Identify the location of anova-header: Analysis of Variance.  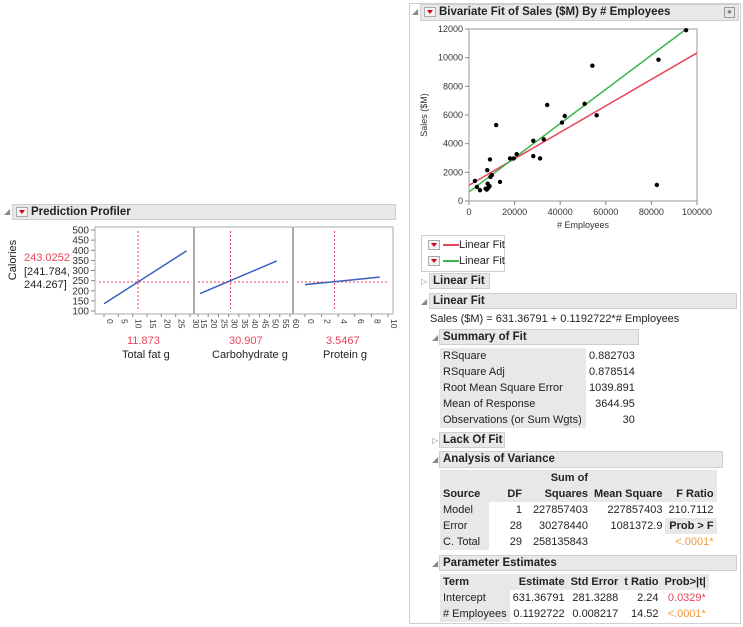
(581, 459).